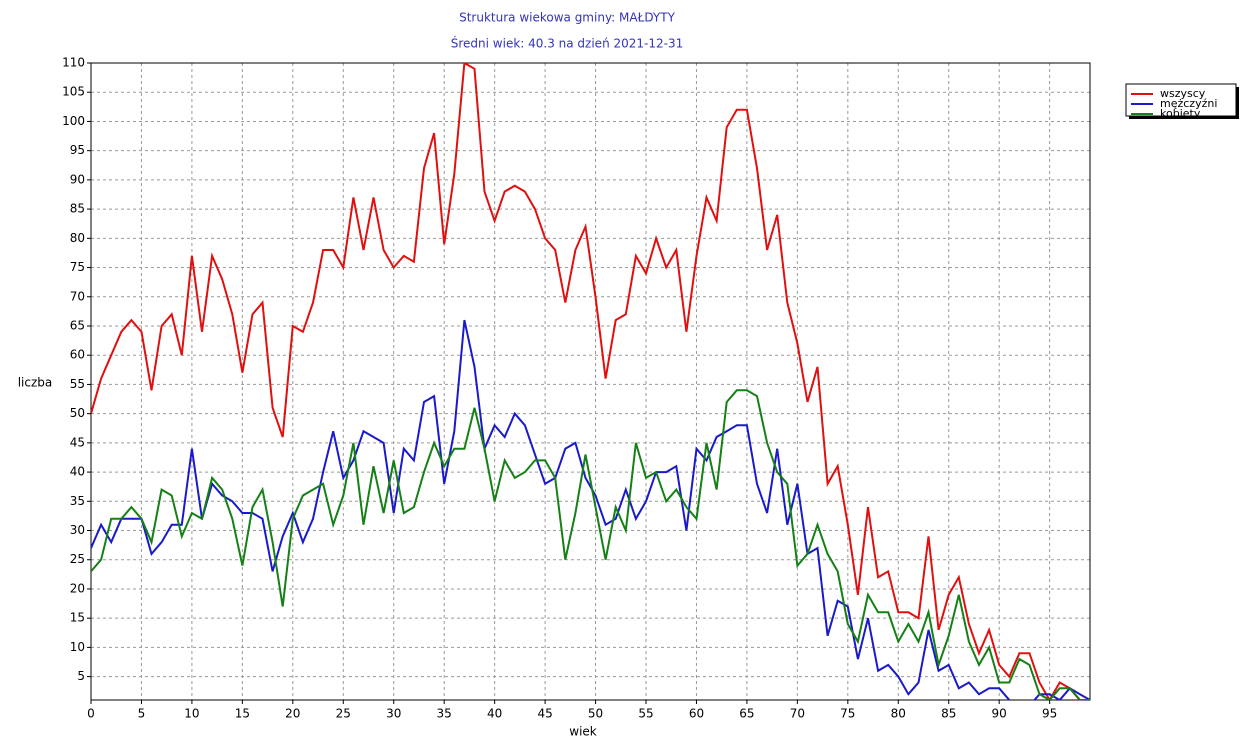 This screenshot has height=740, width=1240. Describe the element at coordinates (746, 714) in the screenshot. I see `x-tick-label: 65` at that location.